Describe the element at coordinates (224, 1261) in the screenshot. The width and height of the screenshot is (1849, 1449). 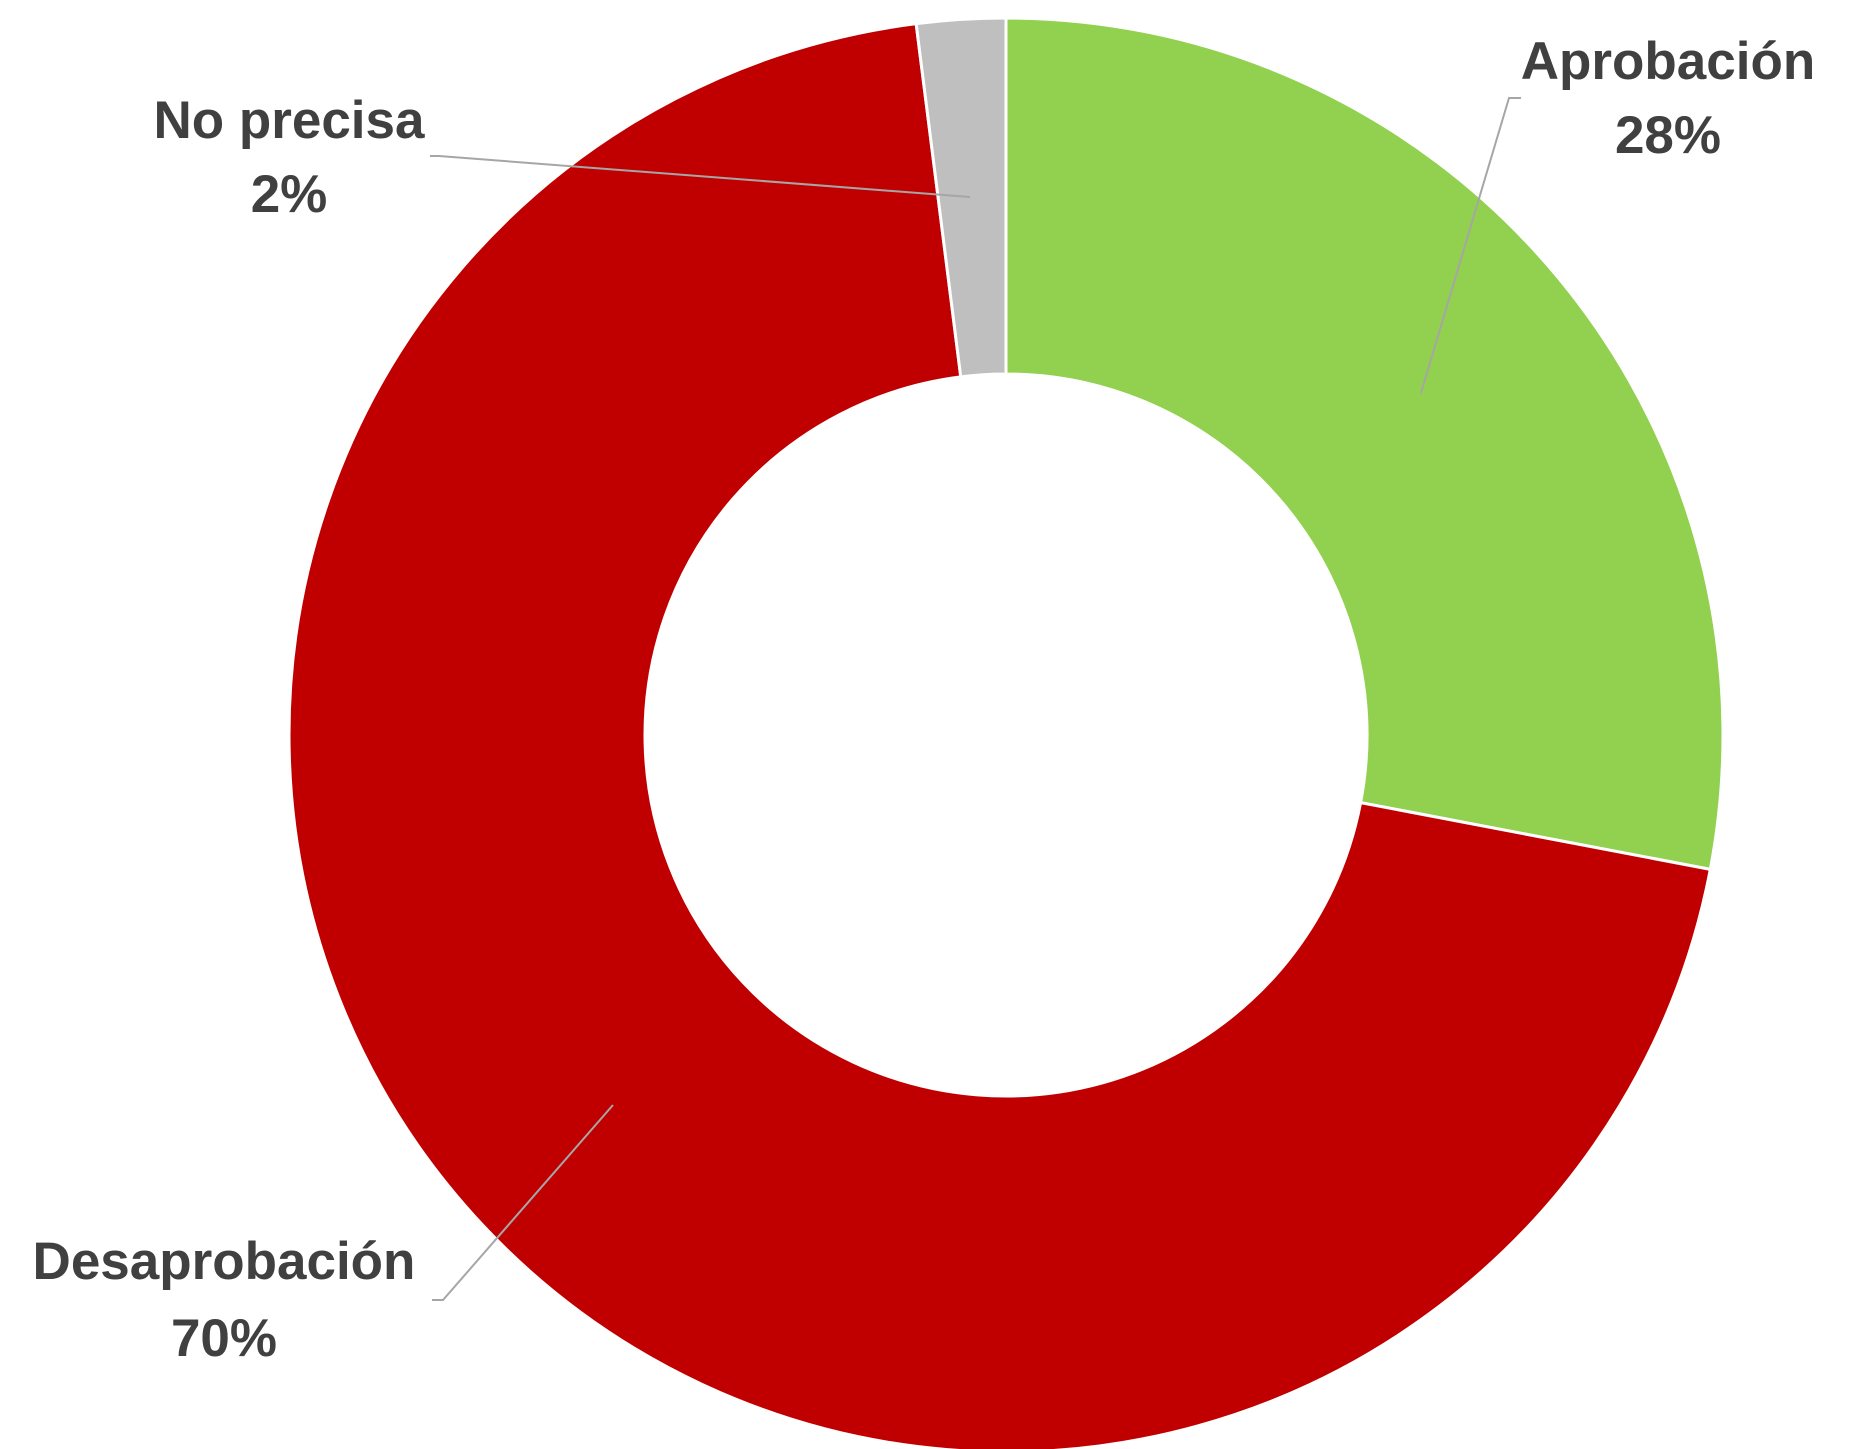
I see `slice-label: Desaprobación` at that location.